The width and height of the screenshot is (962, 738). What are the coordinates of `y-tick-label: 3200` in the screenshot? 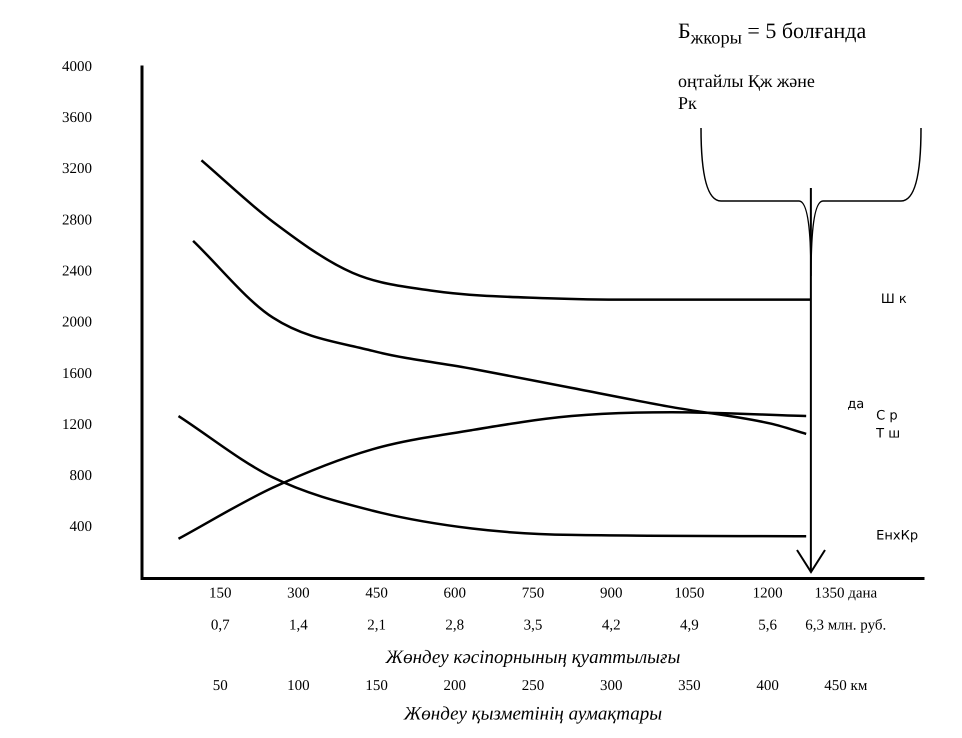 It's located at (77, 169).